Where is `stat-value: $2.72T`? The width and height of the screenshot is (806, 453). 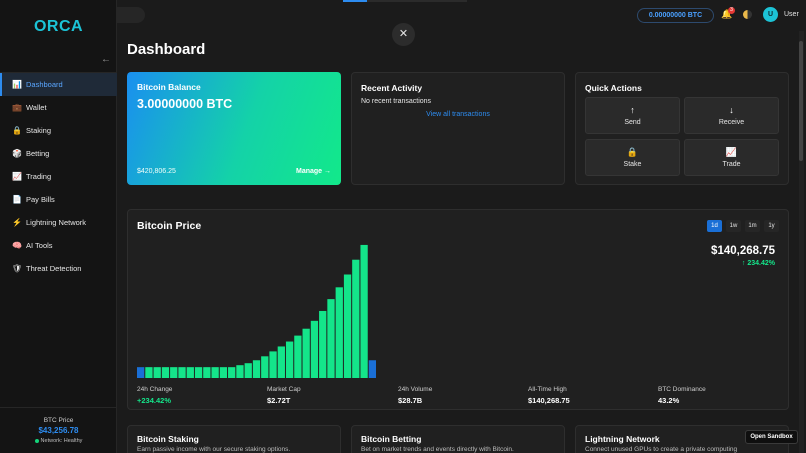 stat-value: $2.72T is located at coordinates (279, 400).